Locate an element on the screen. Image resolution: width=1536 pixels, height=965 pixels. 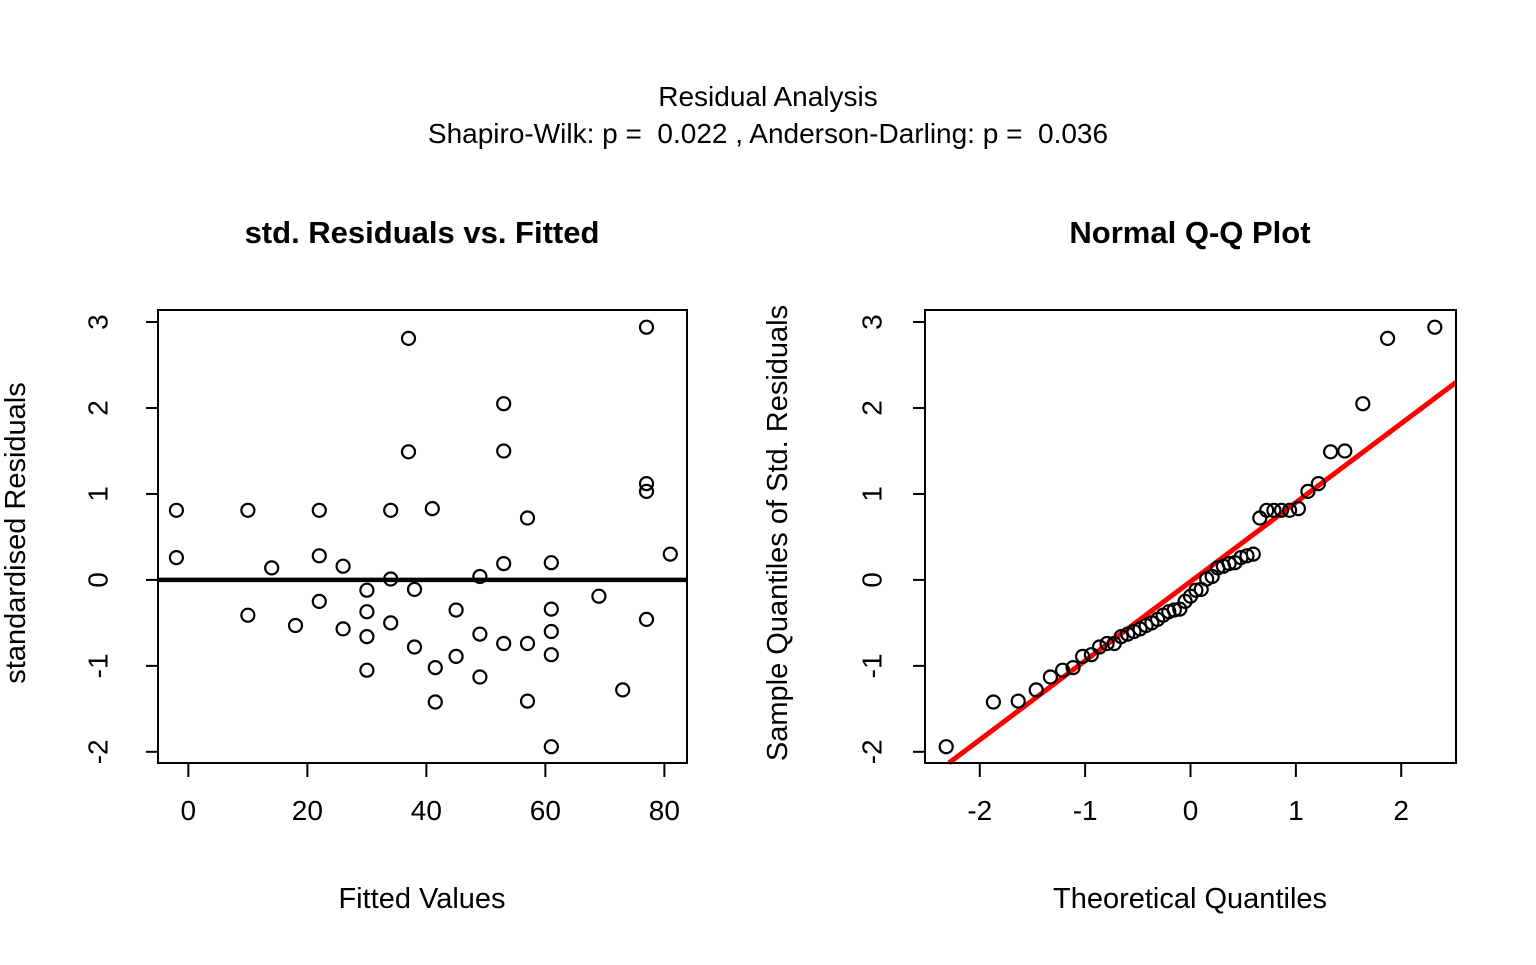
qq-plot-xlabel: Theoretical Quantiles is located at coordinates (1190, 899).